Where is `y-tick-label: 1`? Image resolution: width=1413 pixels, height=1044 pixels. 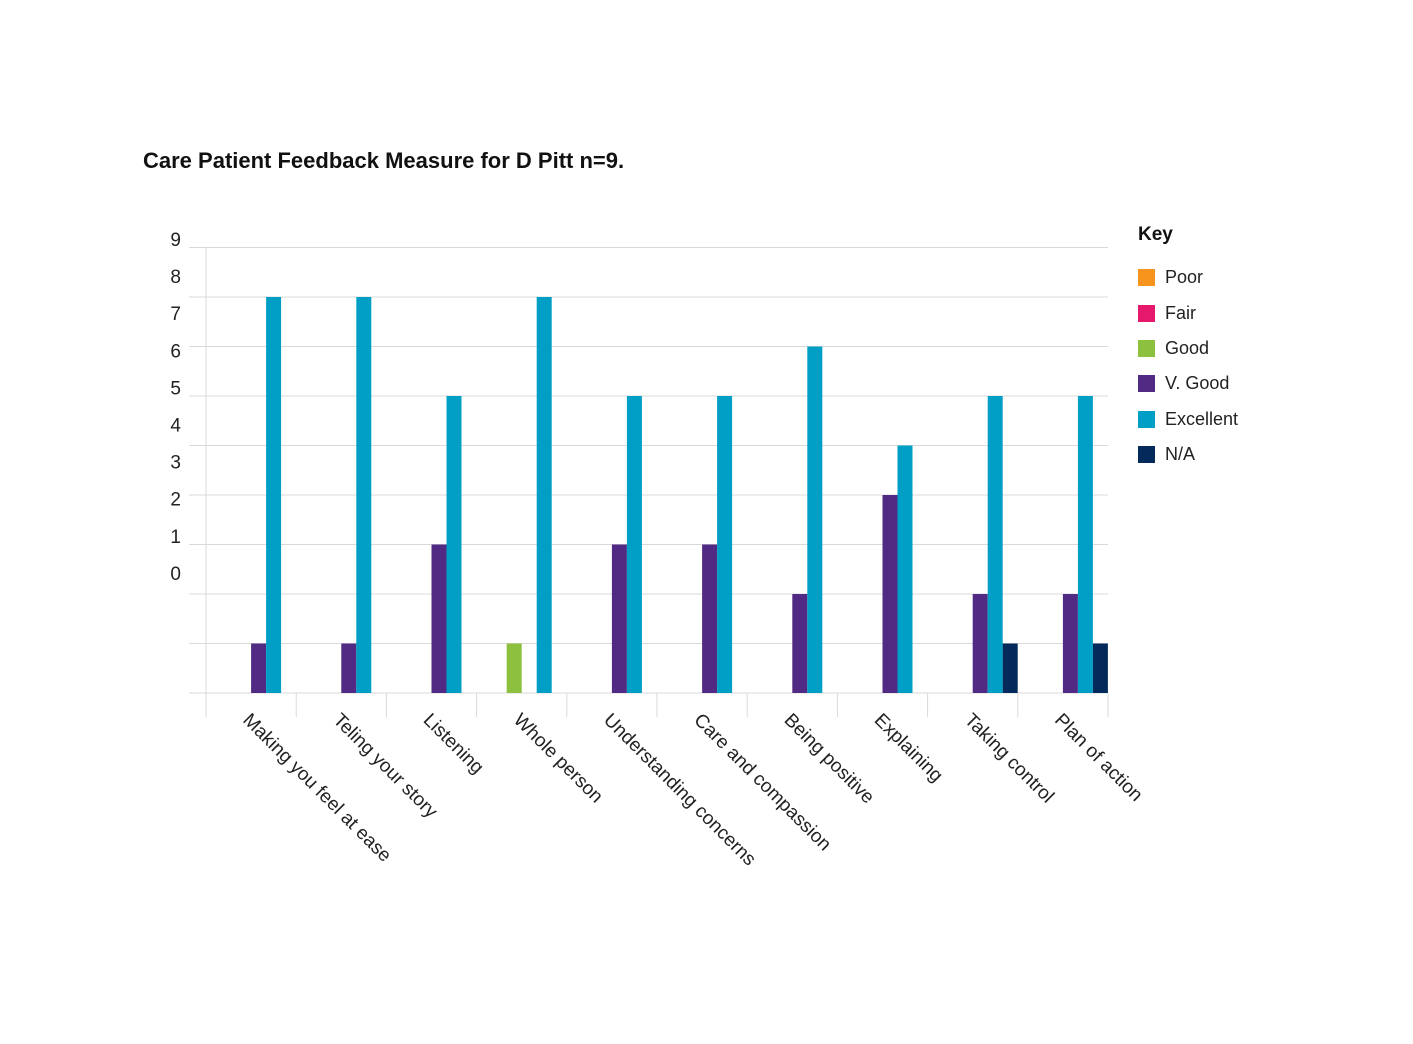
y-tick-label: 1 is located at coordinates (175, 537).